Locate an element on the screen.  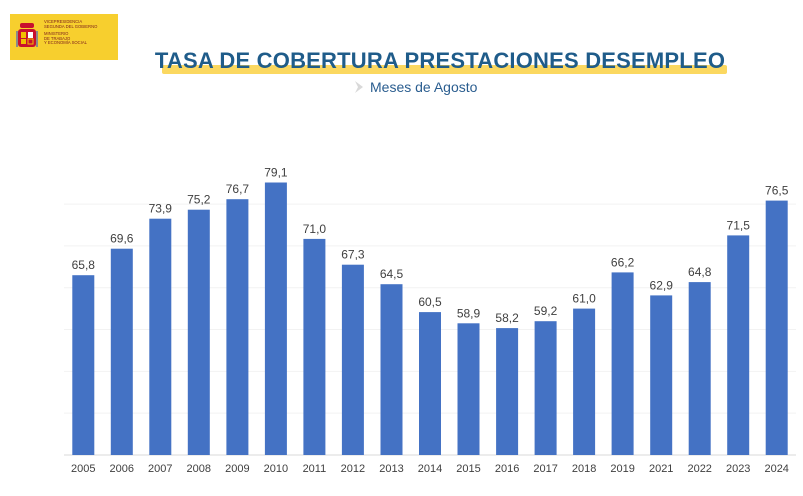
value-label: 79,1 is located at coordinates (276, 173).